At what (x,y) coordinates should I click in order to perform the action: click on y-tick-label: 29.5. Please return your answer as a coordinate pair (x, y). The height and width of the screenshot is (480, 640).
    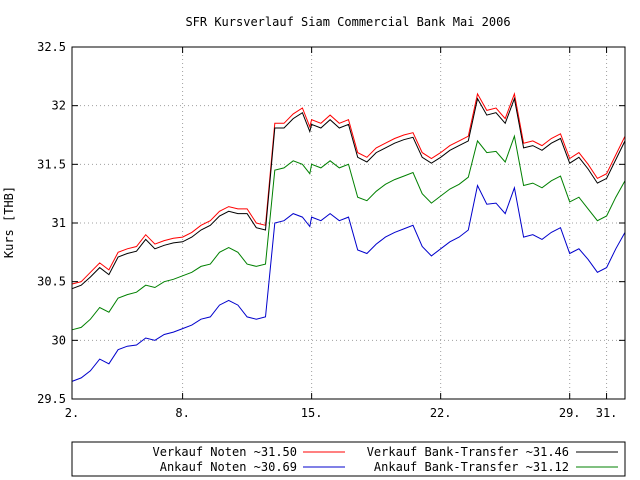
    Looking at the image, I should click on (51, 399).